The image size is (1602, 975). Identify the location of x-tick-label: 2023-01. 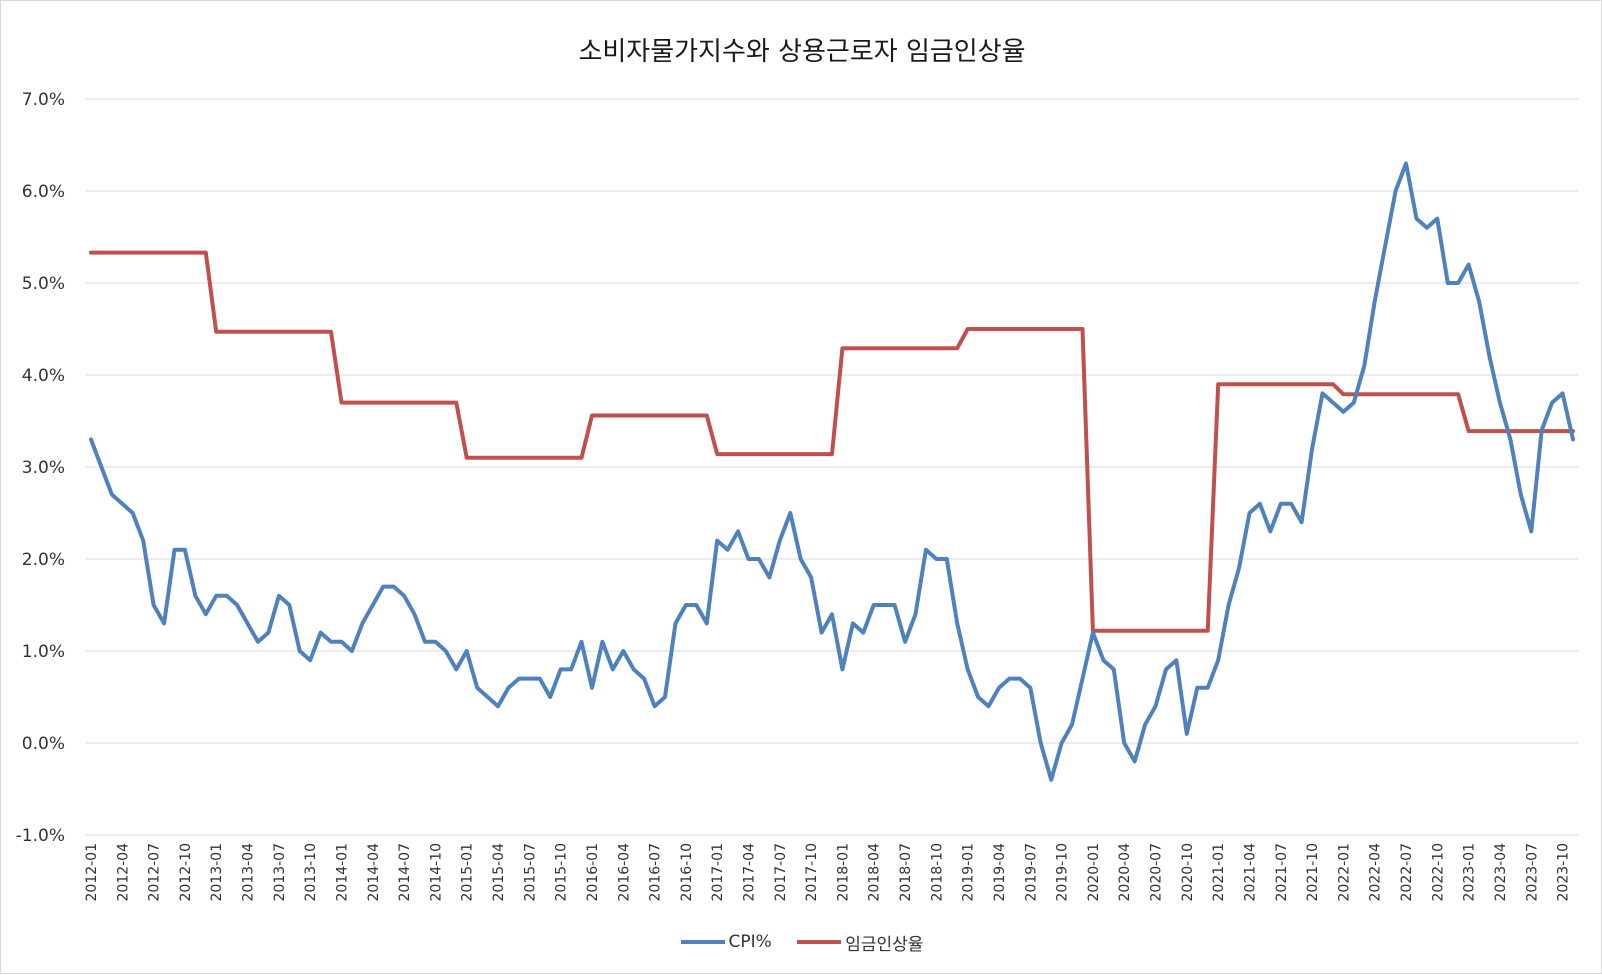
(1470, 872).